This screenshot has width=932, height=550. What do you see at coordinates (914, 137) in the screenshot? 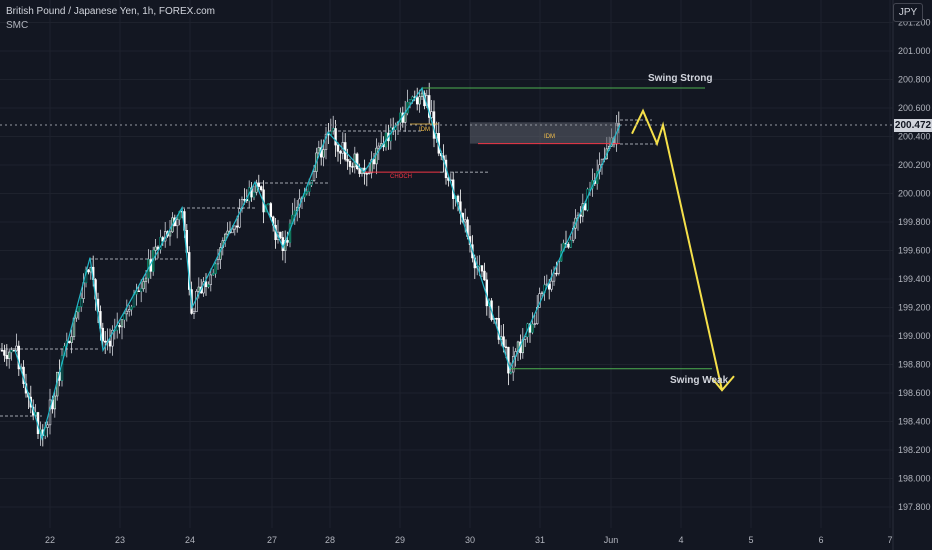
I see `price-tick-label: 200.400` at bounding box center [914, 137].